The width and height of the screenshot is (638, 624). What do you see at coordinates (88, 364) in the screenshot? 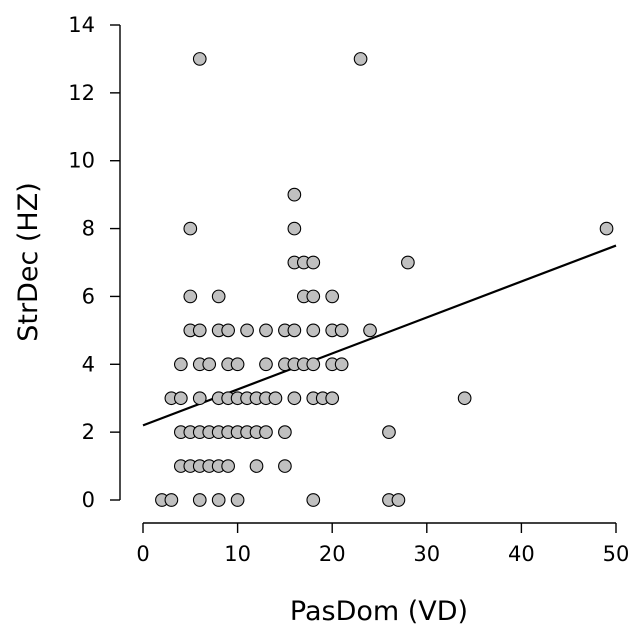
I see `y-tick-label: 4` at bounding box center [88, 364].